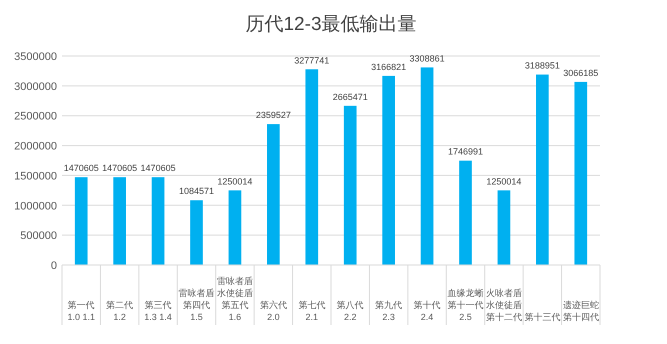  What do you see at coordinates (581, 311) in the screenshot?
I see `x-tick-label: 遗迹巨蛇第十四代` at bounding box center [581, 311].